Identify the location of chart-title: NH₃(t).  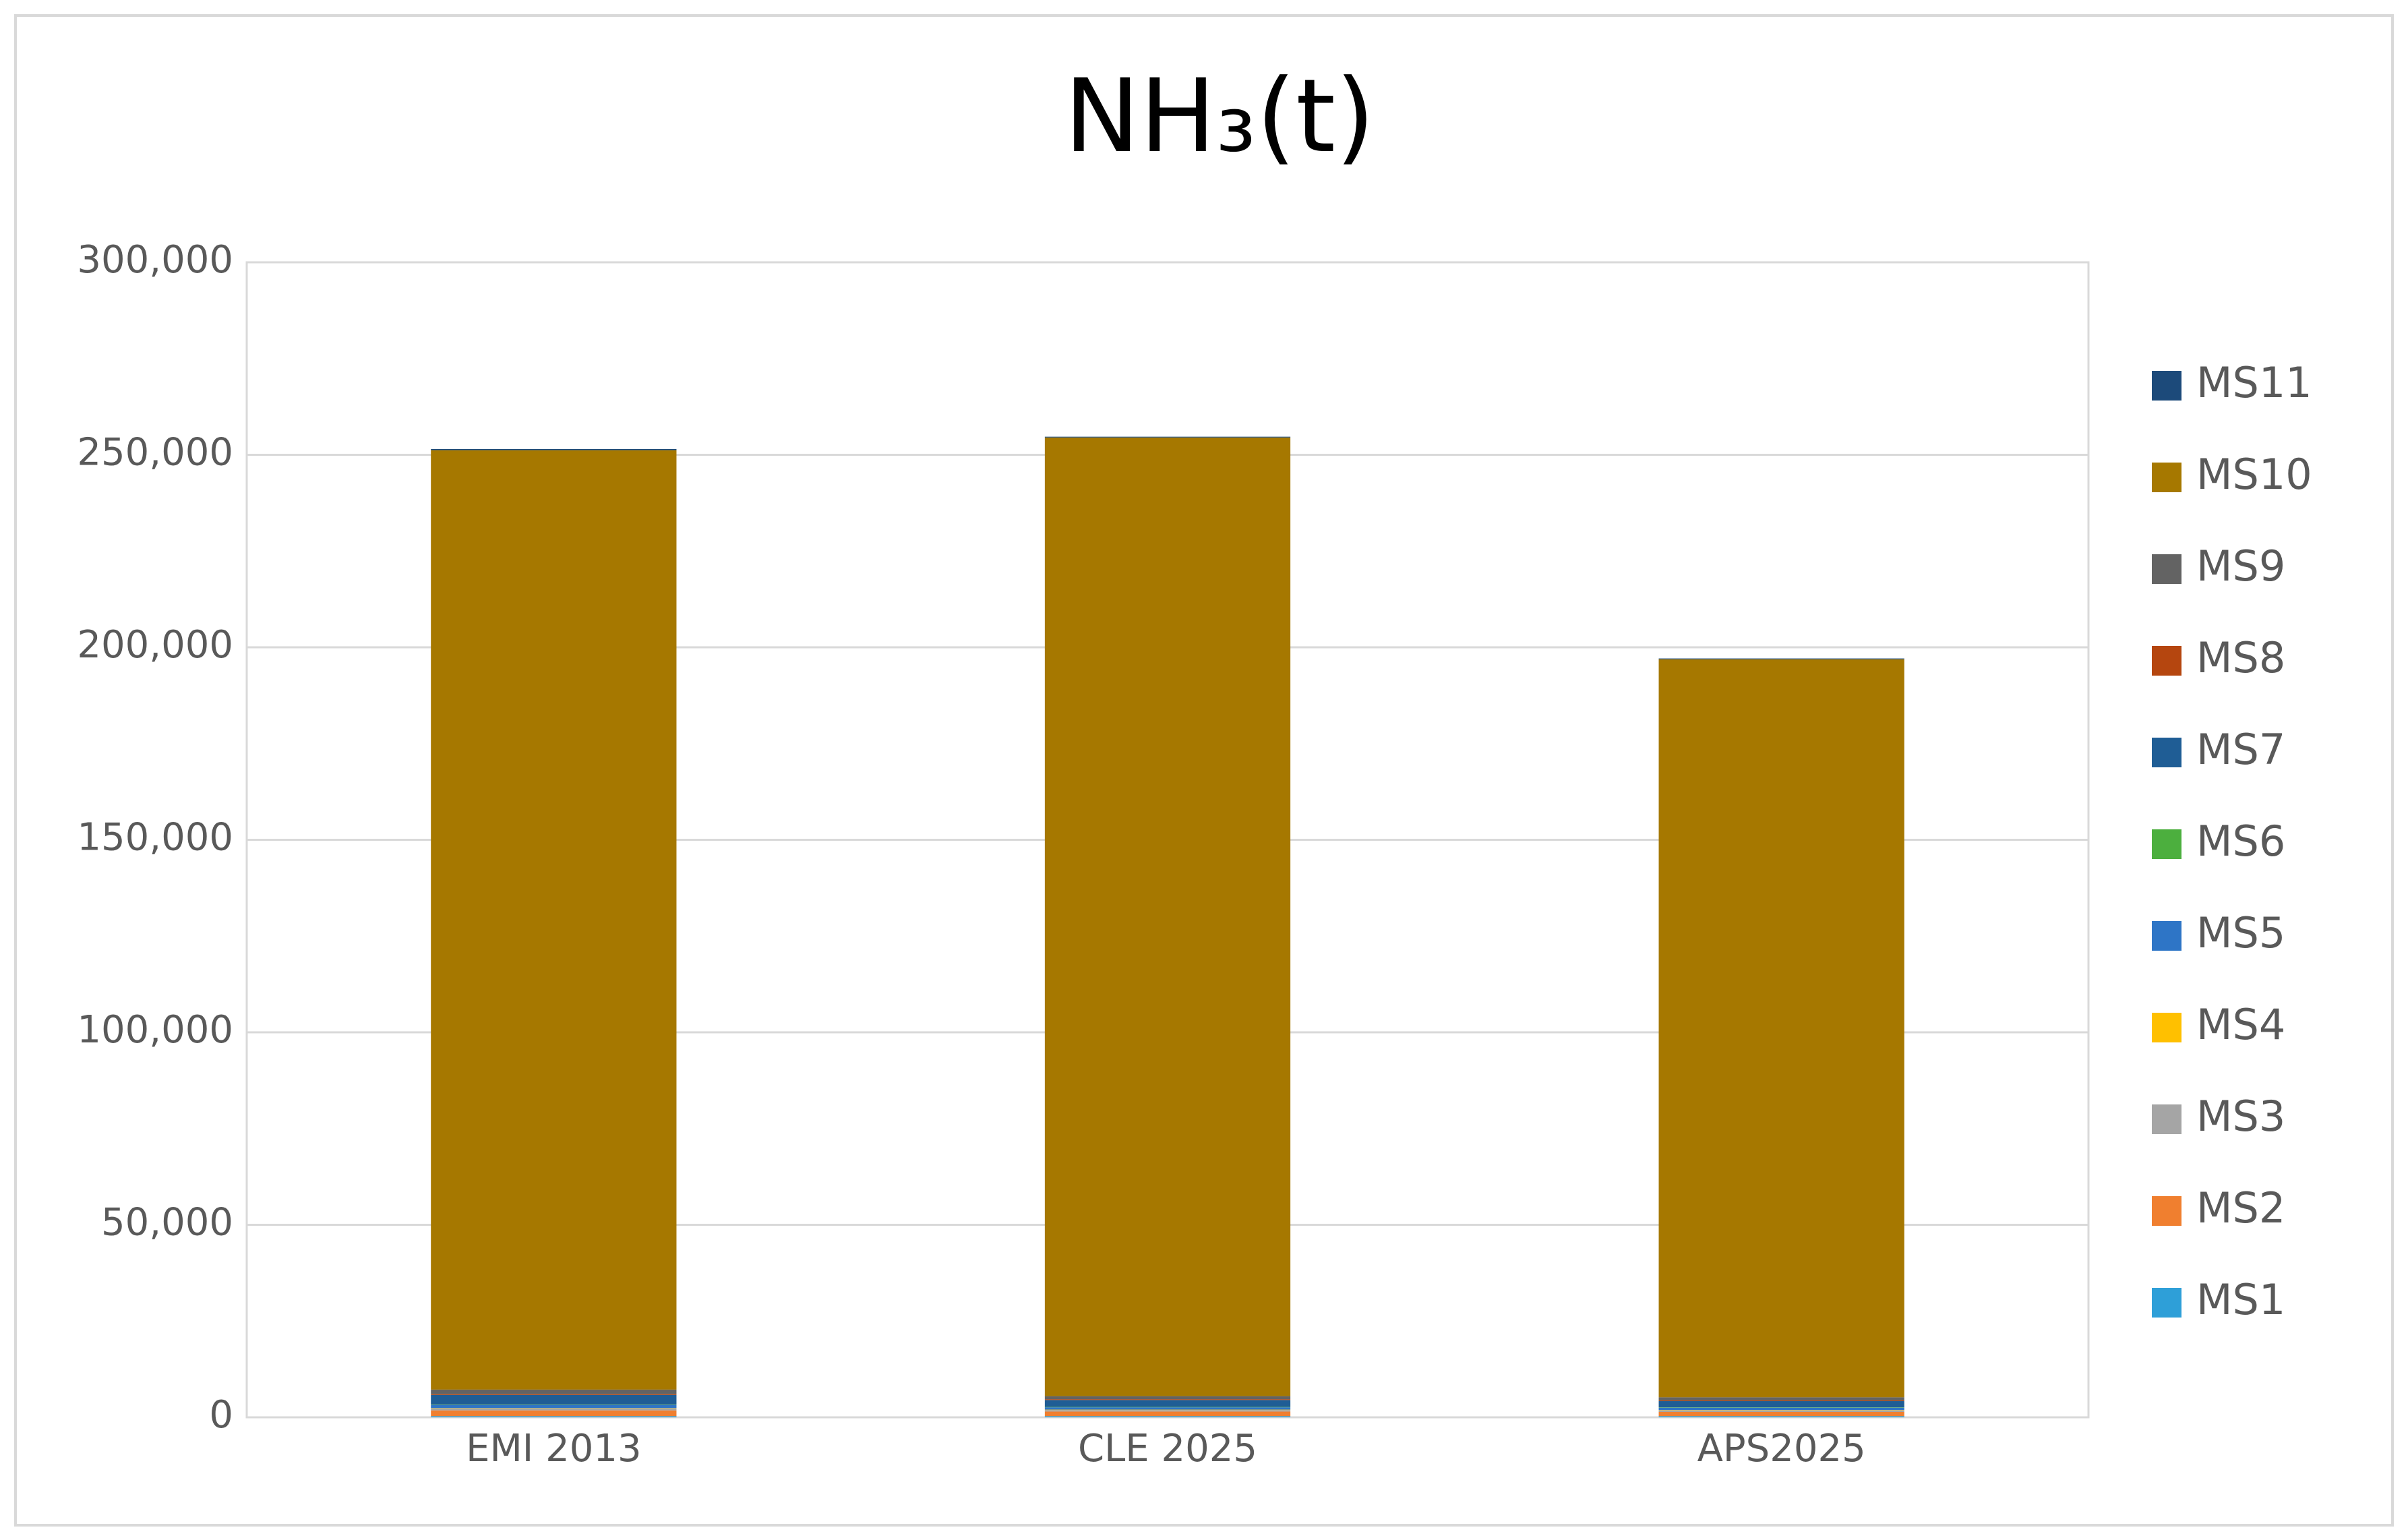
(1219, 116).